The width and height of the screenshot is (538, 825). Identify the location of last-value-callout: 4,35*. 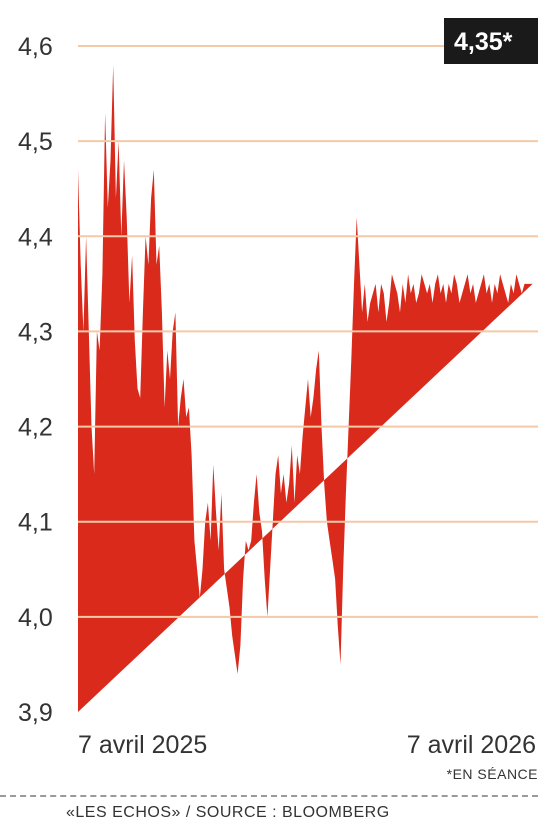
(491, 41).